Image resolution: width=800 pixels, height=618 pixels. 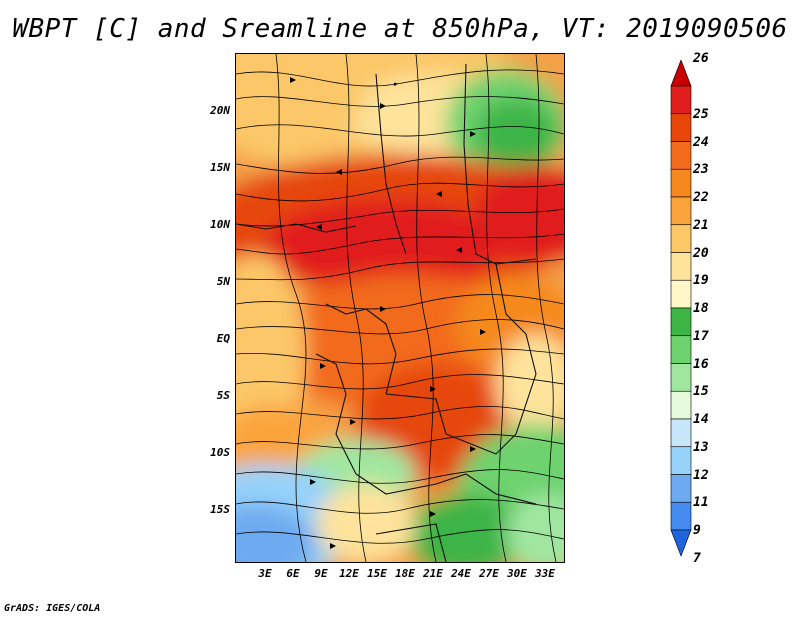 I want to click on lon-label-18e: 18E, so click(x=405, y=573).